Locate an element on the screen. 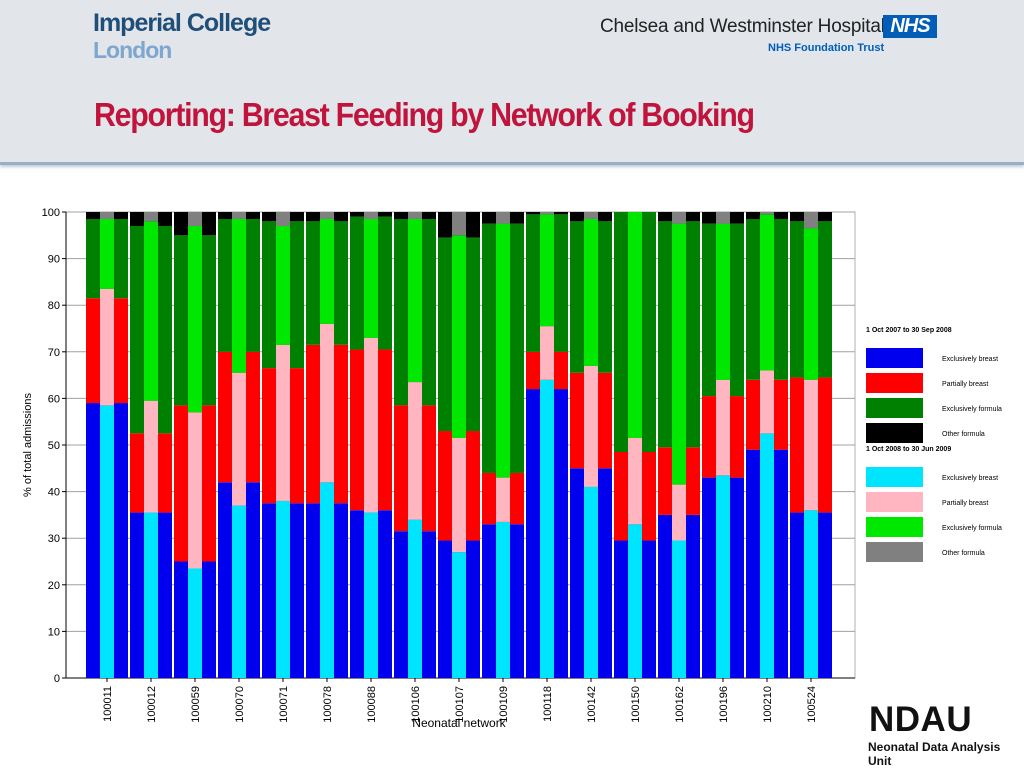 Image resolution: width=1024 pixels, height=768 pixels. x-tick-label: 100106 is located at coordinates (416, 704).